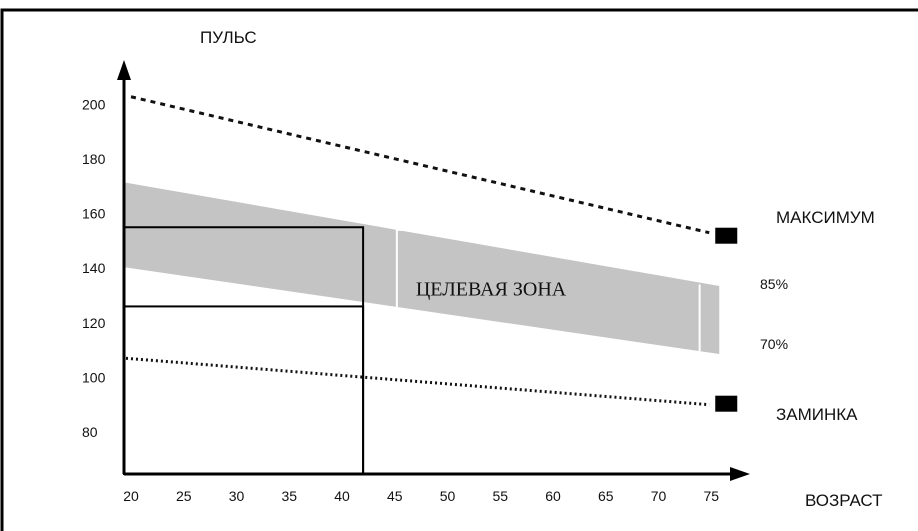  I want to click on y-tick-160: 160, so click(94, 214).